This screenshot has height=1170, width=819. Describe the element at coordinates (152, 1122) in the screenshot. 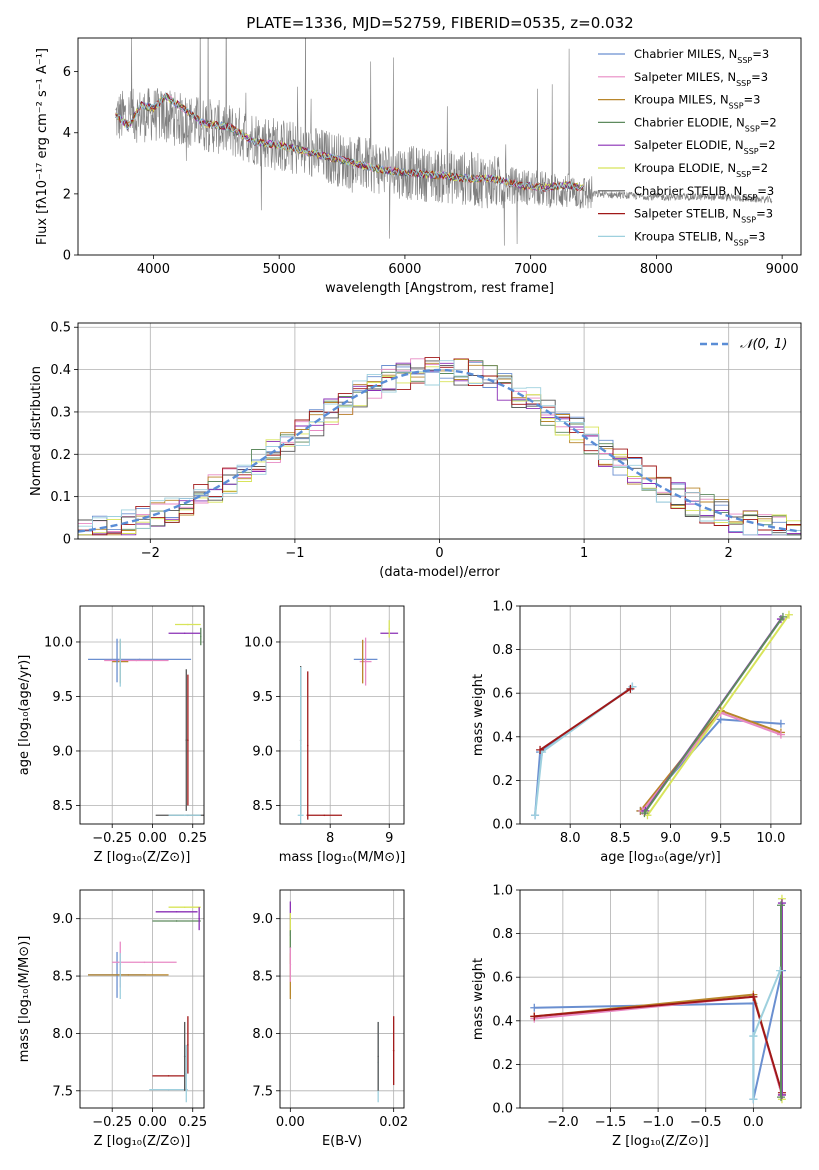

I see `x-tick-label: 0.00` at that location.